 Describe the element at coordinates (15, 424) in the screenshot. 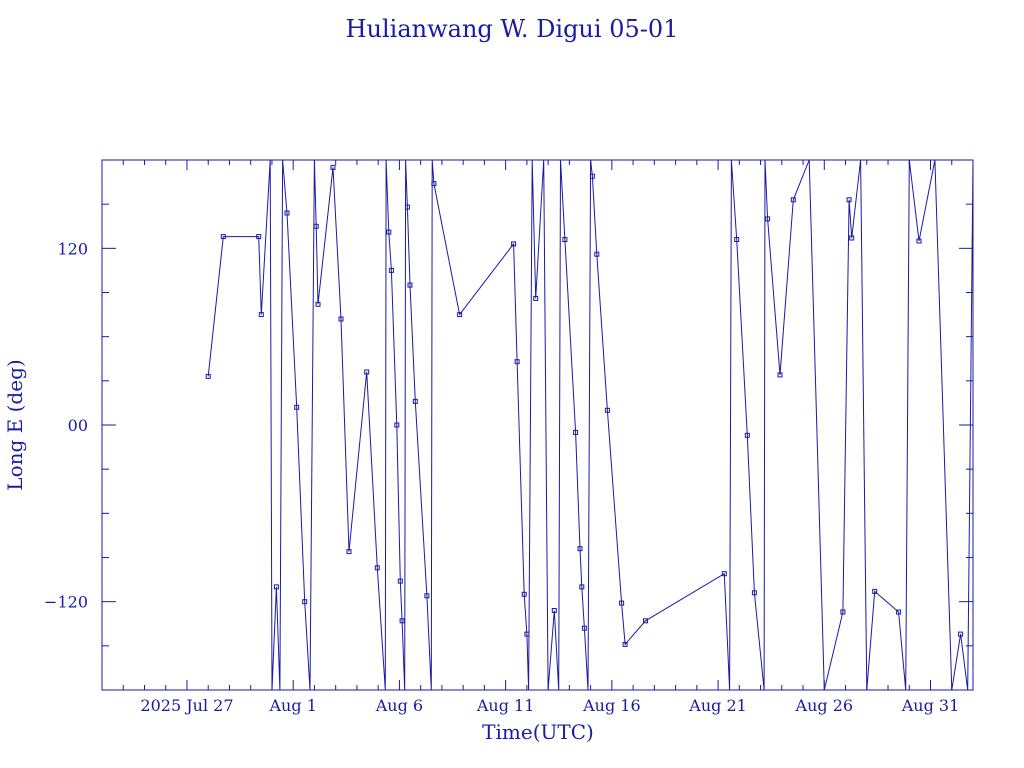

I see `y-axis-label: Long E (deg)` at that location.